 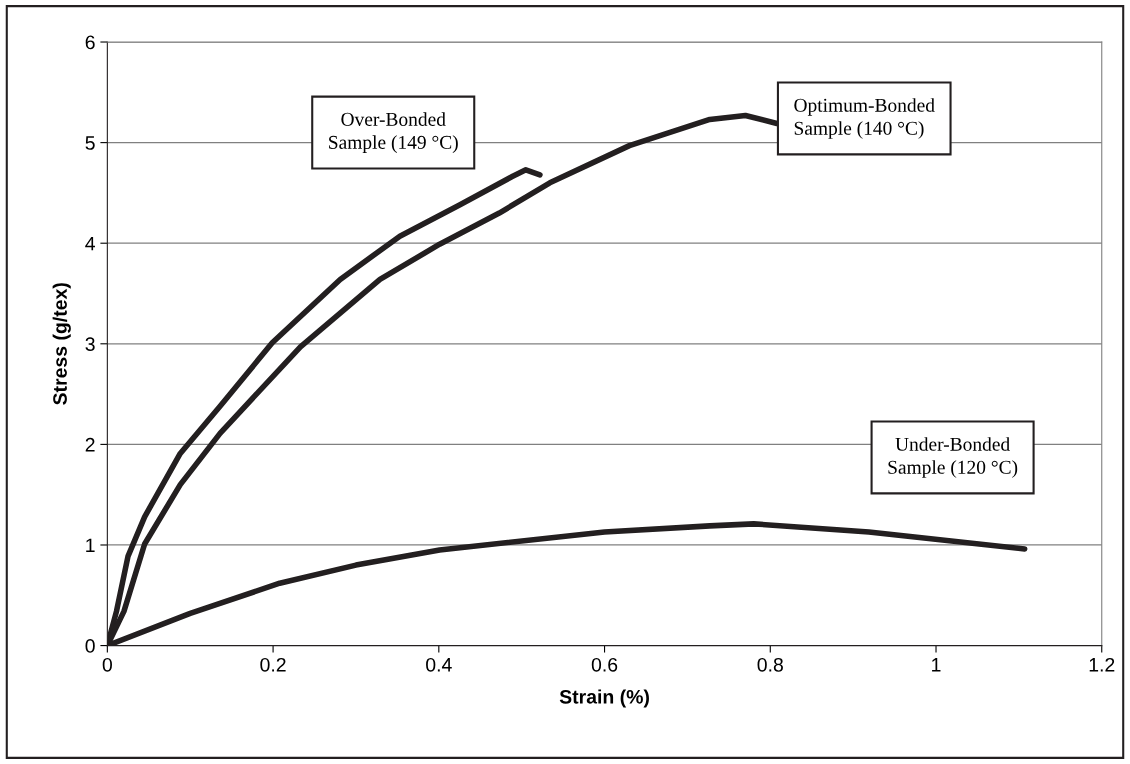 What do you see at coordinates (90, 344) in the screenshot?
I see `y-tick-label: 3` at bounding box center [90, 344].